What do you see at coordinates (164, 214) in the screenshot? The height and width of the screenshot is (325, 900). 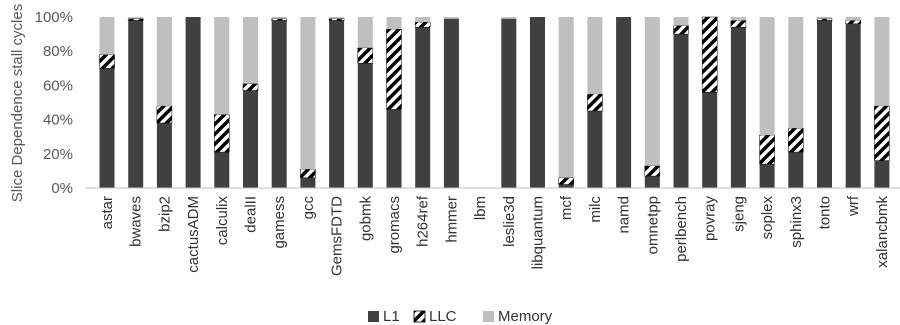 I see `category-label: bzip2` at bounding box center [164, 214].